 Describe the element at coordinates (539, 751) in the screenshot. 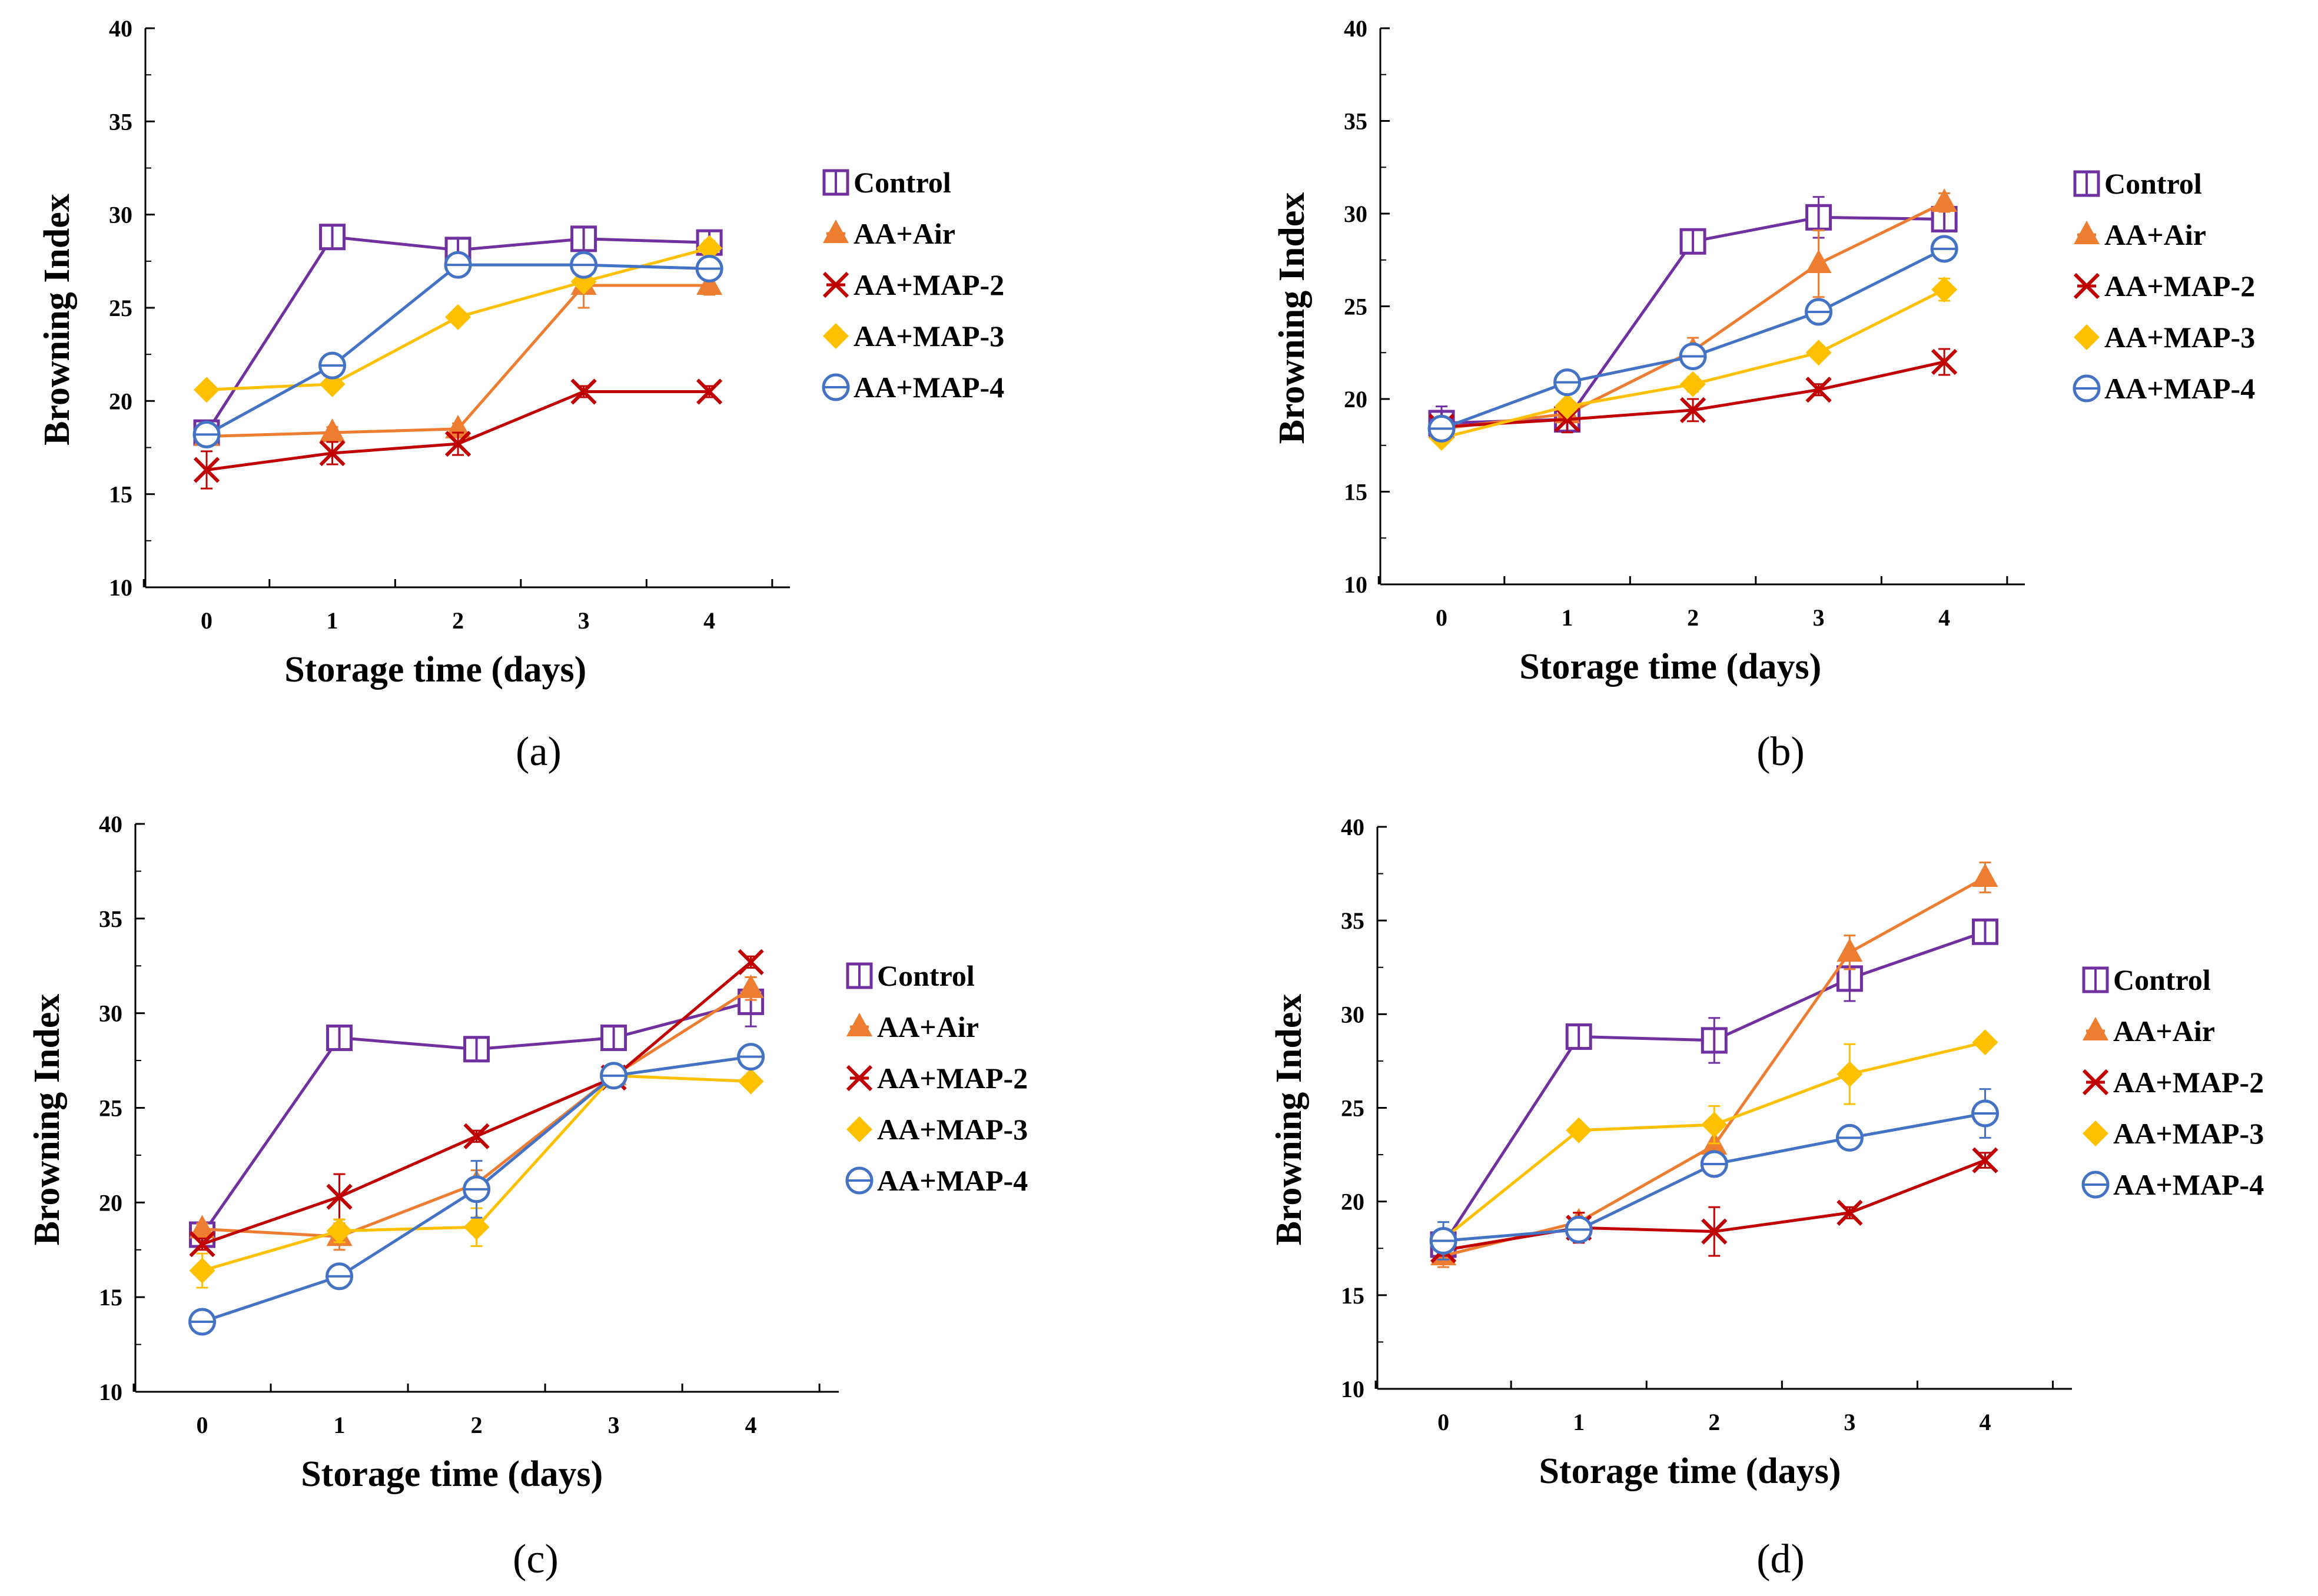

I see `panel-label: (a)` at that location.